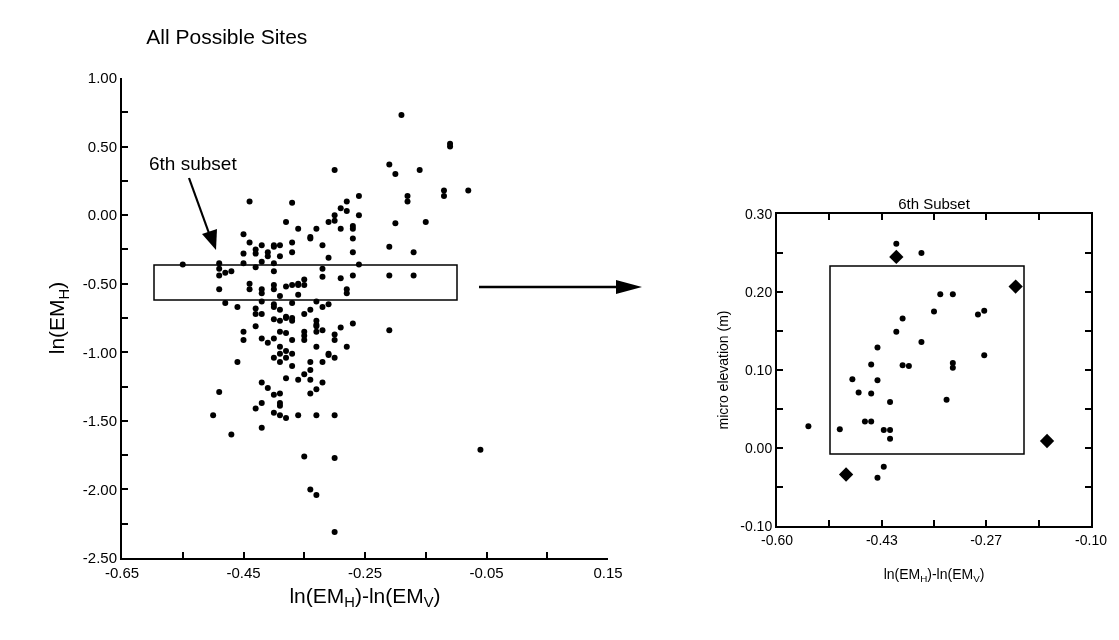  What do you see at coordinates (99, 421) in the screenshot?
I see `y-tick-label: -1.50` at bounding box center [99, 421].